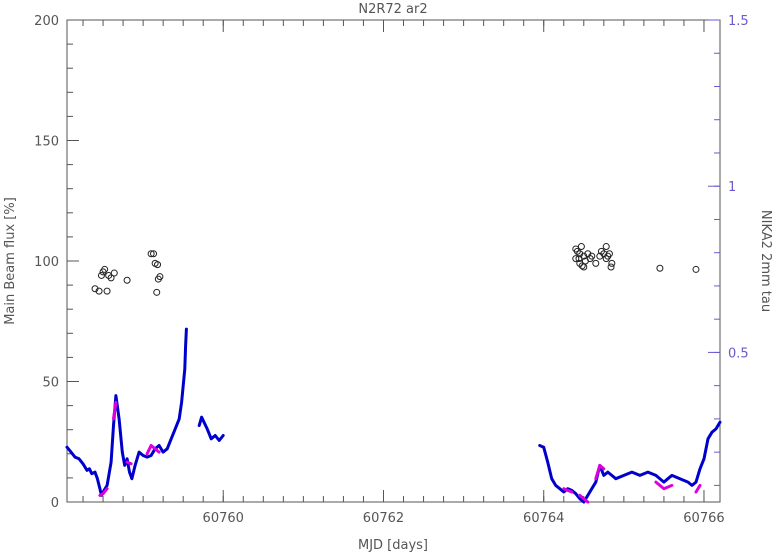  Describe the element at coordinates (738, 353) in the screenshot. I see `y2-tick-label: 0.5` at that location.